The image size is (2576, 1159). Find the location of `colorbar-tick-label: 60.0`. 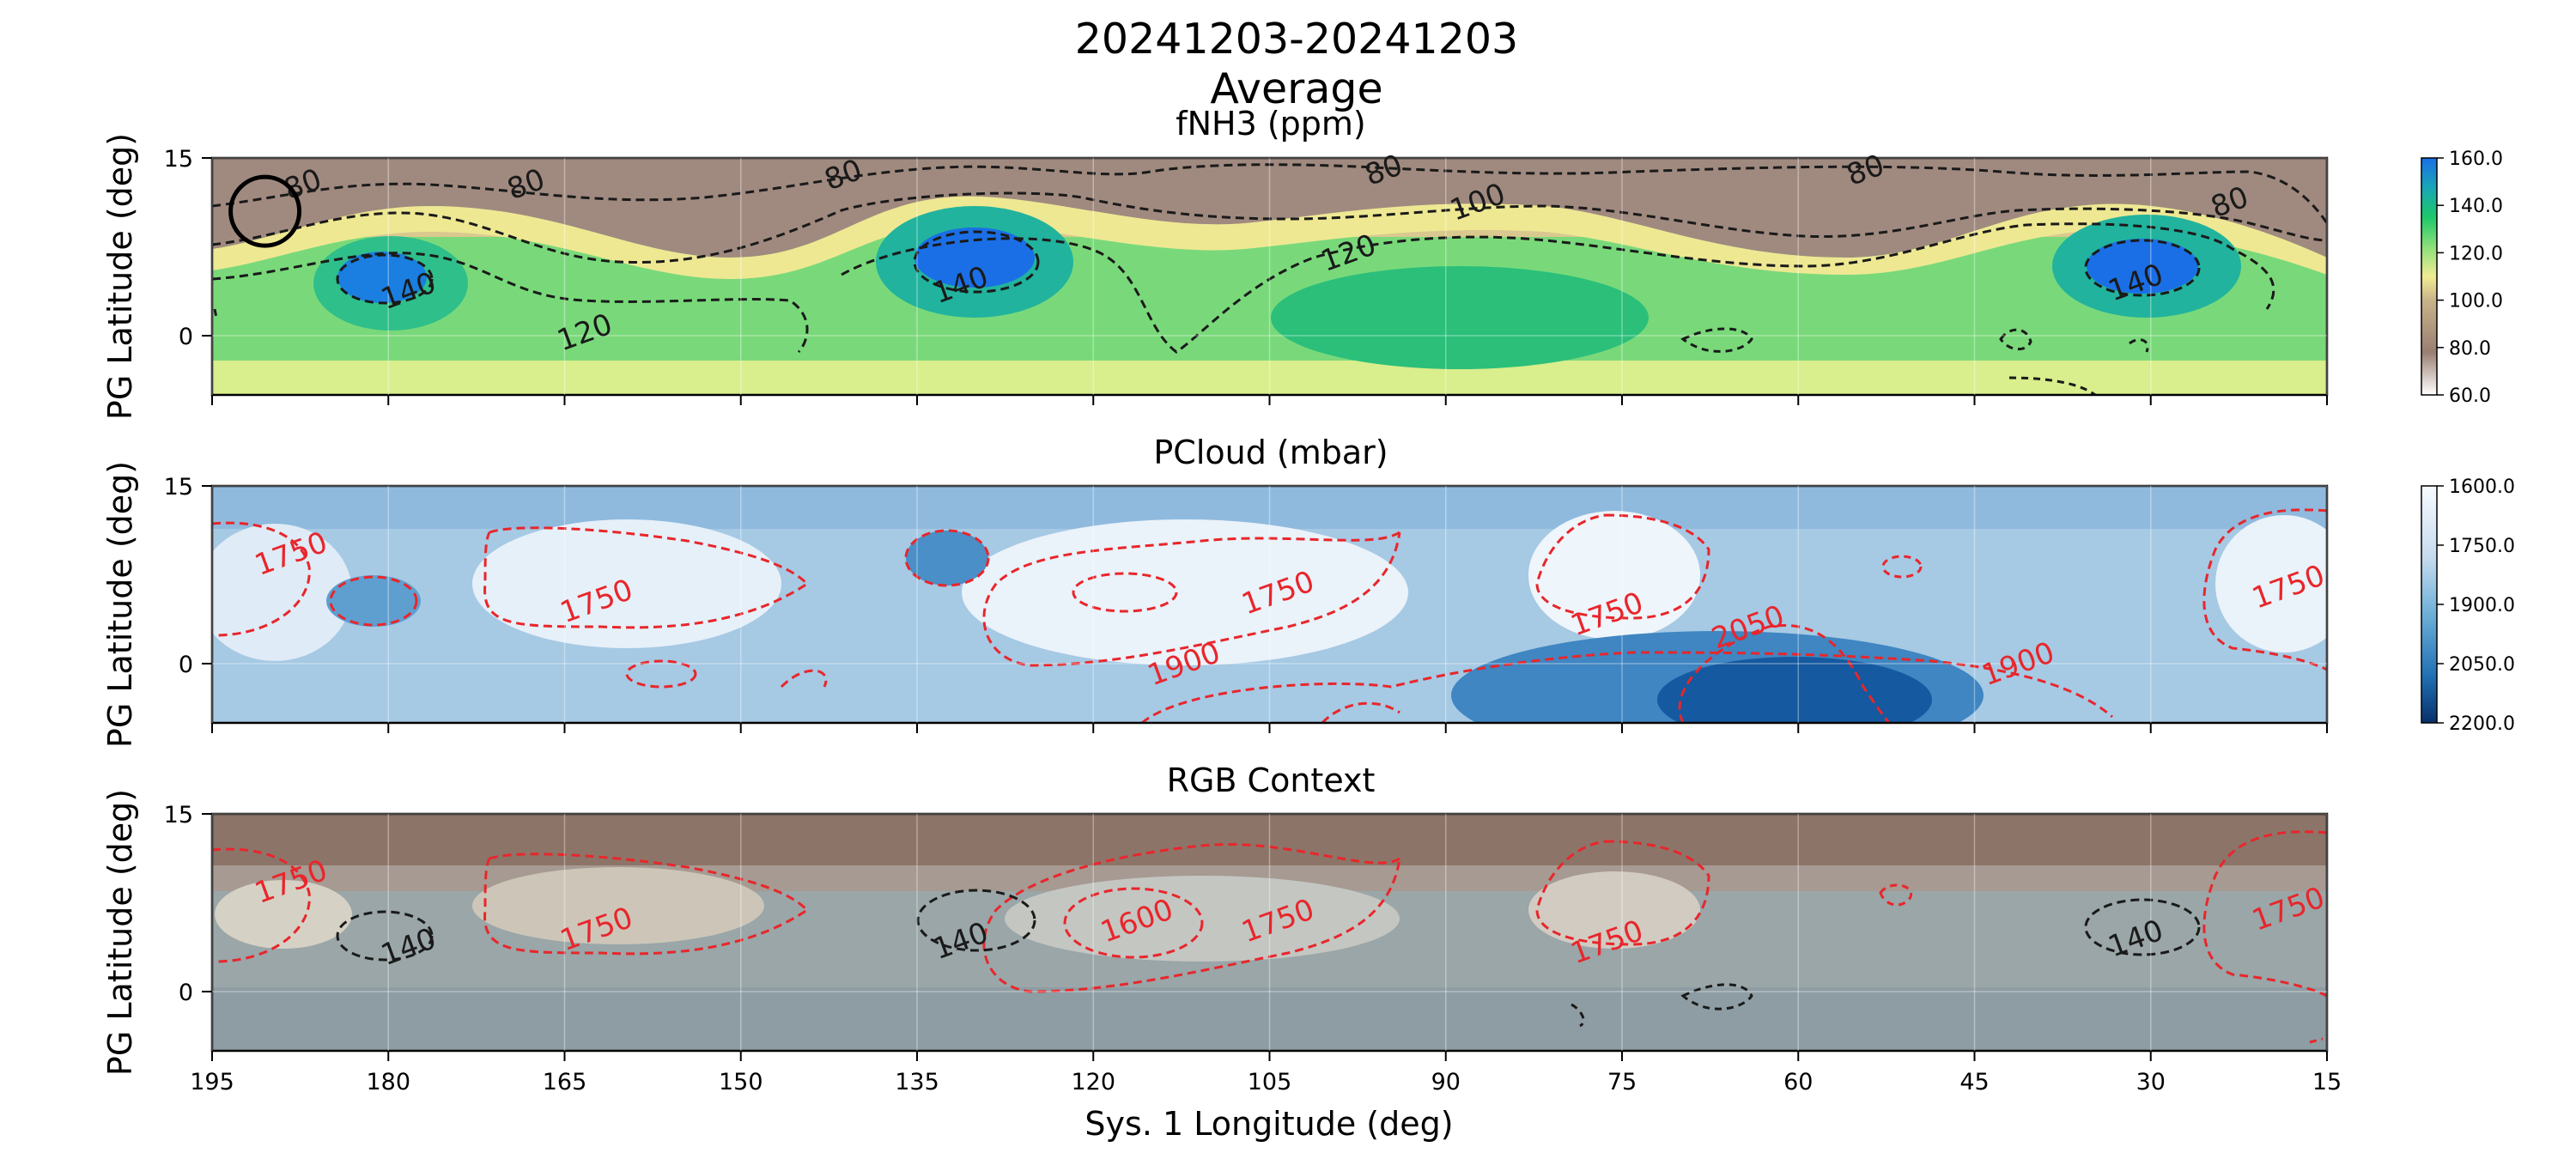

colorbar-tick-label: 60.0 is located at coordinates (2470, 396).